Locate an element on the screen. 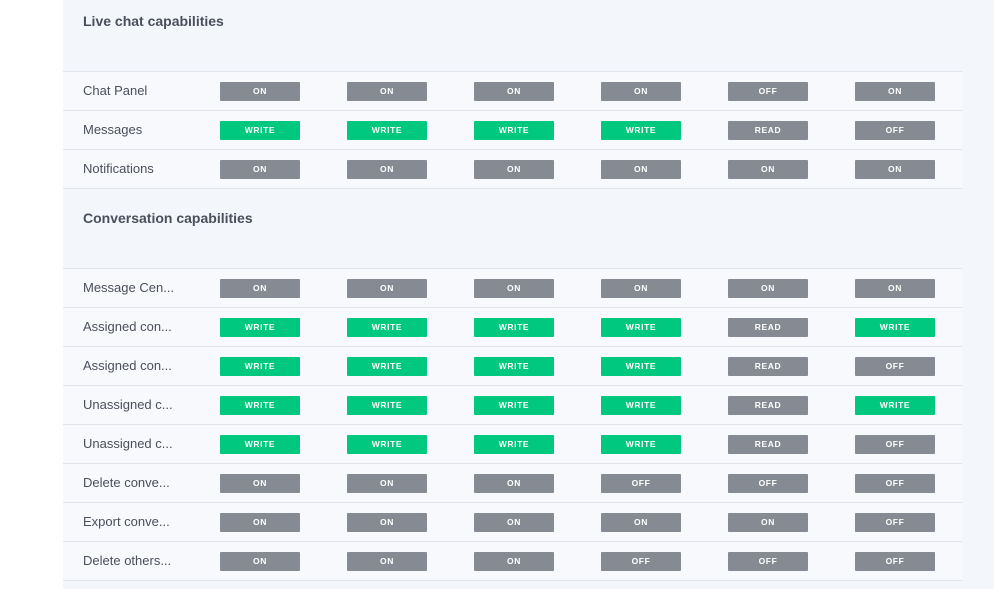 The height and width of the screenshot is (589, 994). row-label: Messages is located at coordinates (113, 129).